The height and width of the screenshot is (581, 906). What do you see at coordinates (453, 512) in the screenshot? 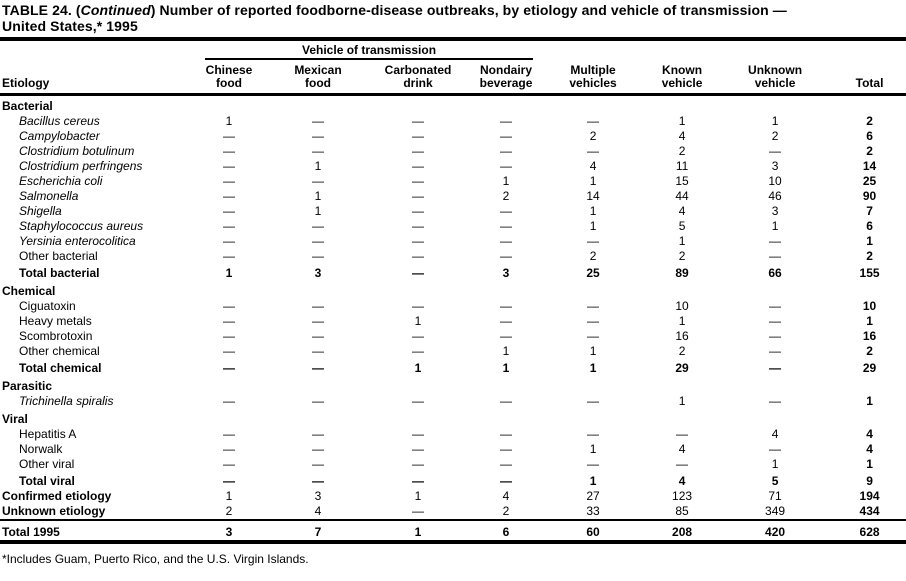
I see `table-row: Unknown etiology 2 4 — 2 33 85 349 434` at bounding box center [453, 512].